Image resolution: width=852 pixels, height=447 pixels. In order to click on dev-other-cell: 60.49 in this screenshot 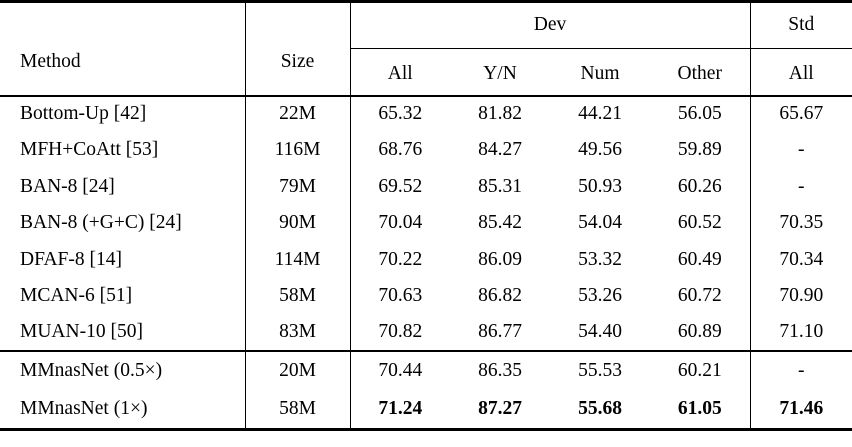, I will do `click(699, 259)`.